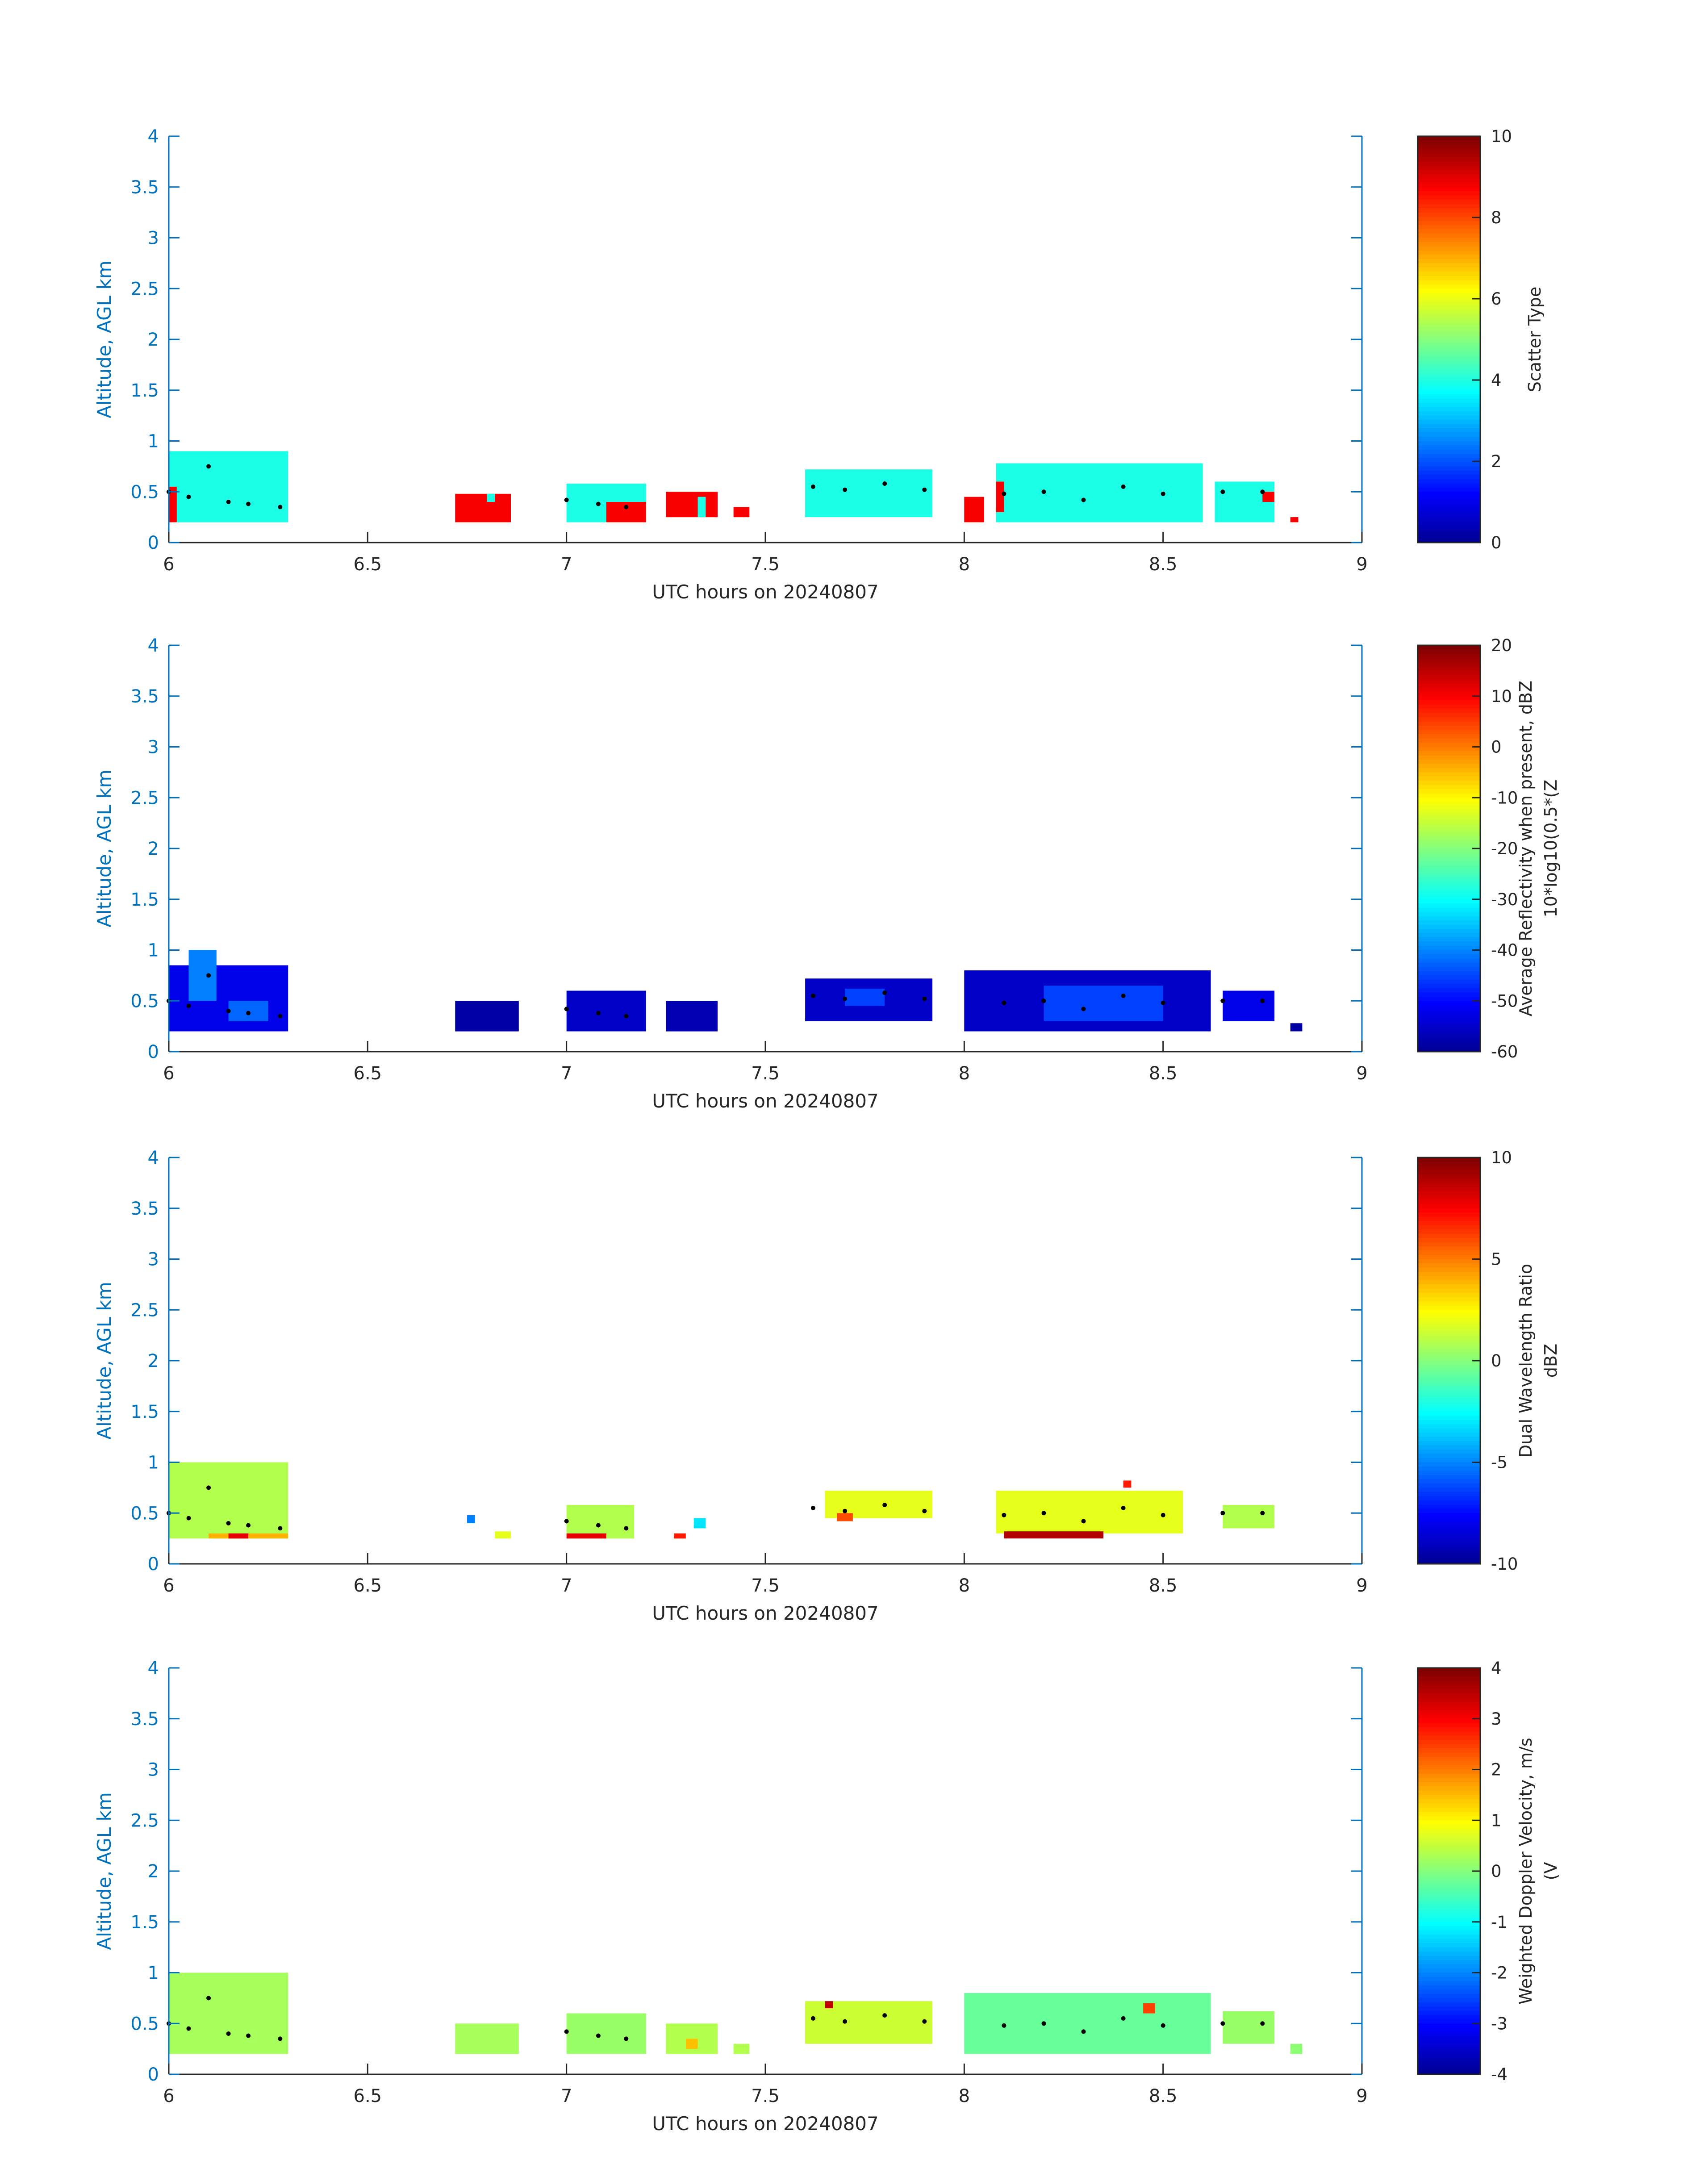 The width and height of the screenshot is (1708, 2177). What do you see at coordinates (153, 136) in the screenshot?
I see `y-tick-label: 4` at bounding box center [153, 136].